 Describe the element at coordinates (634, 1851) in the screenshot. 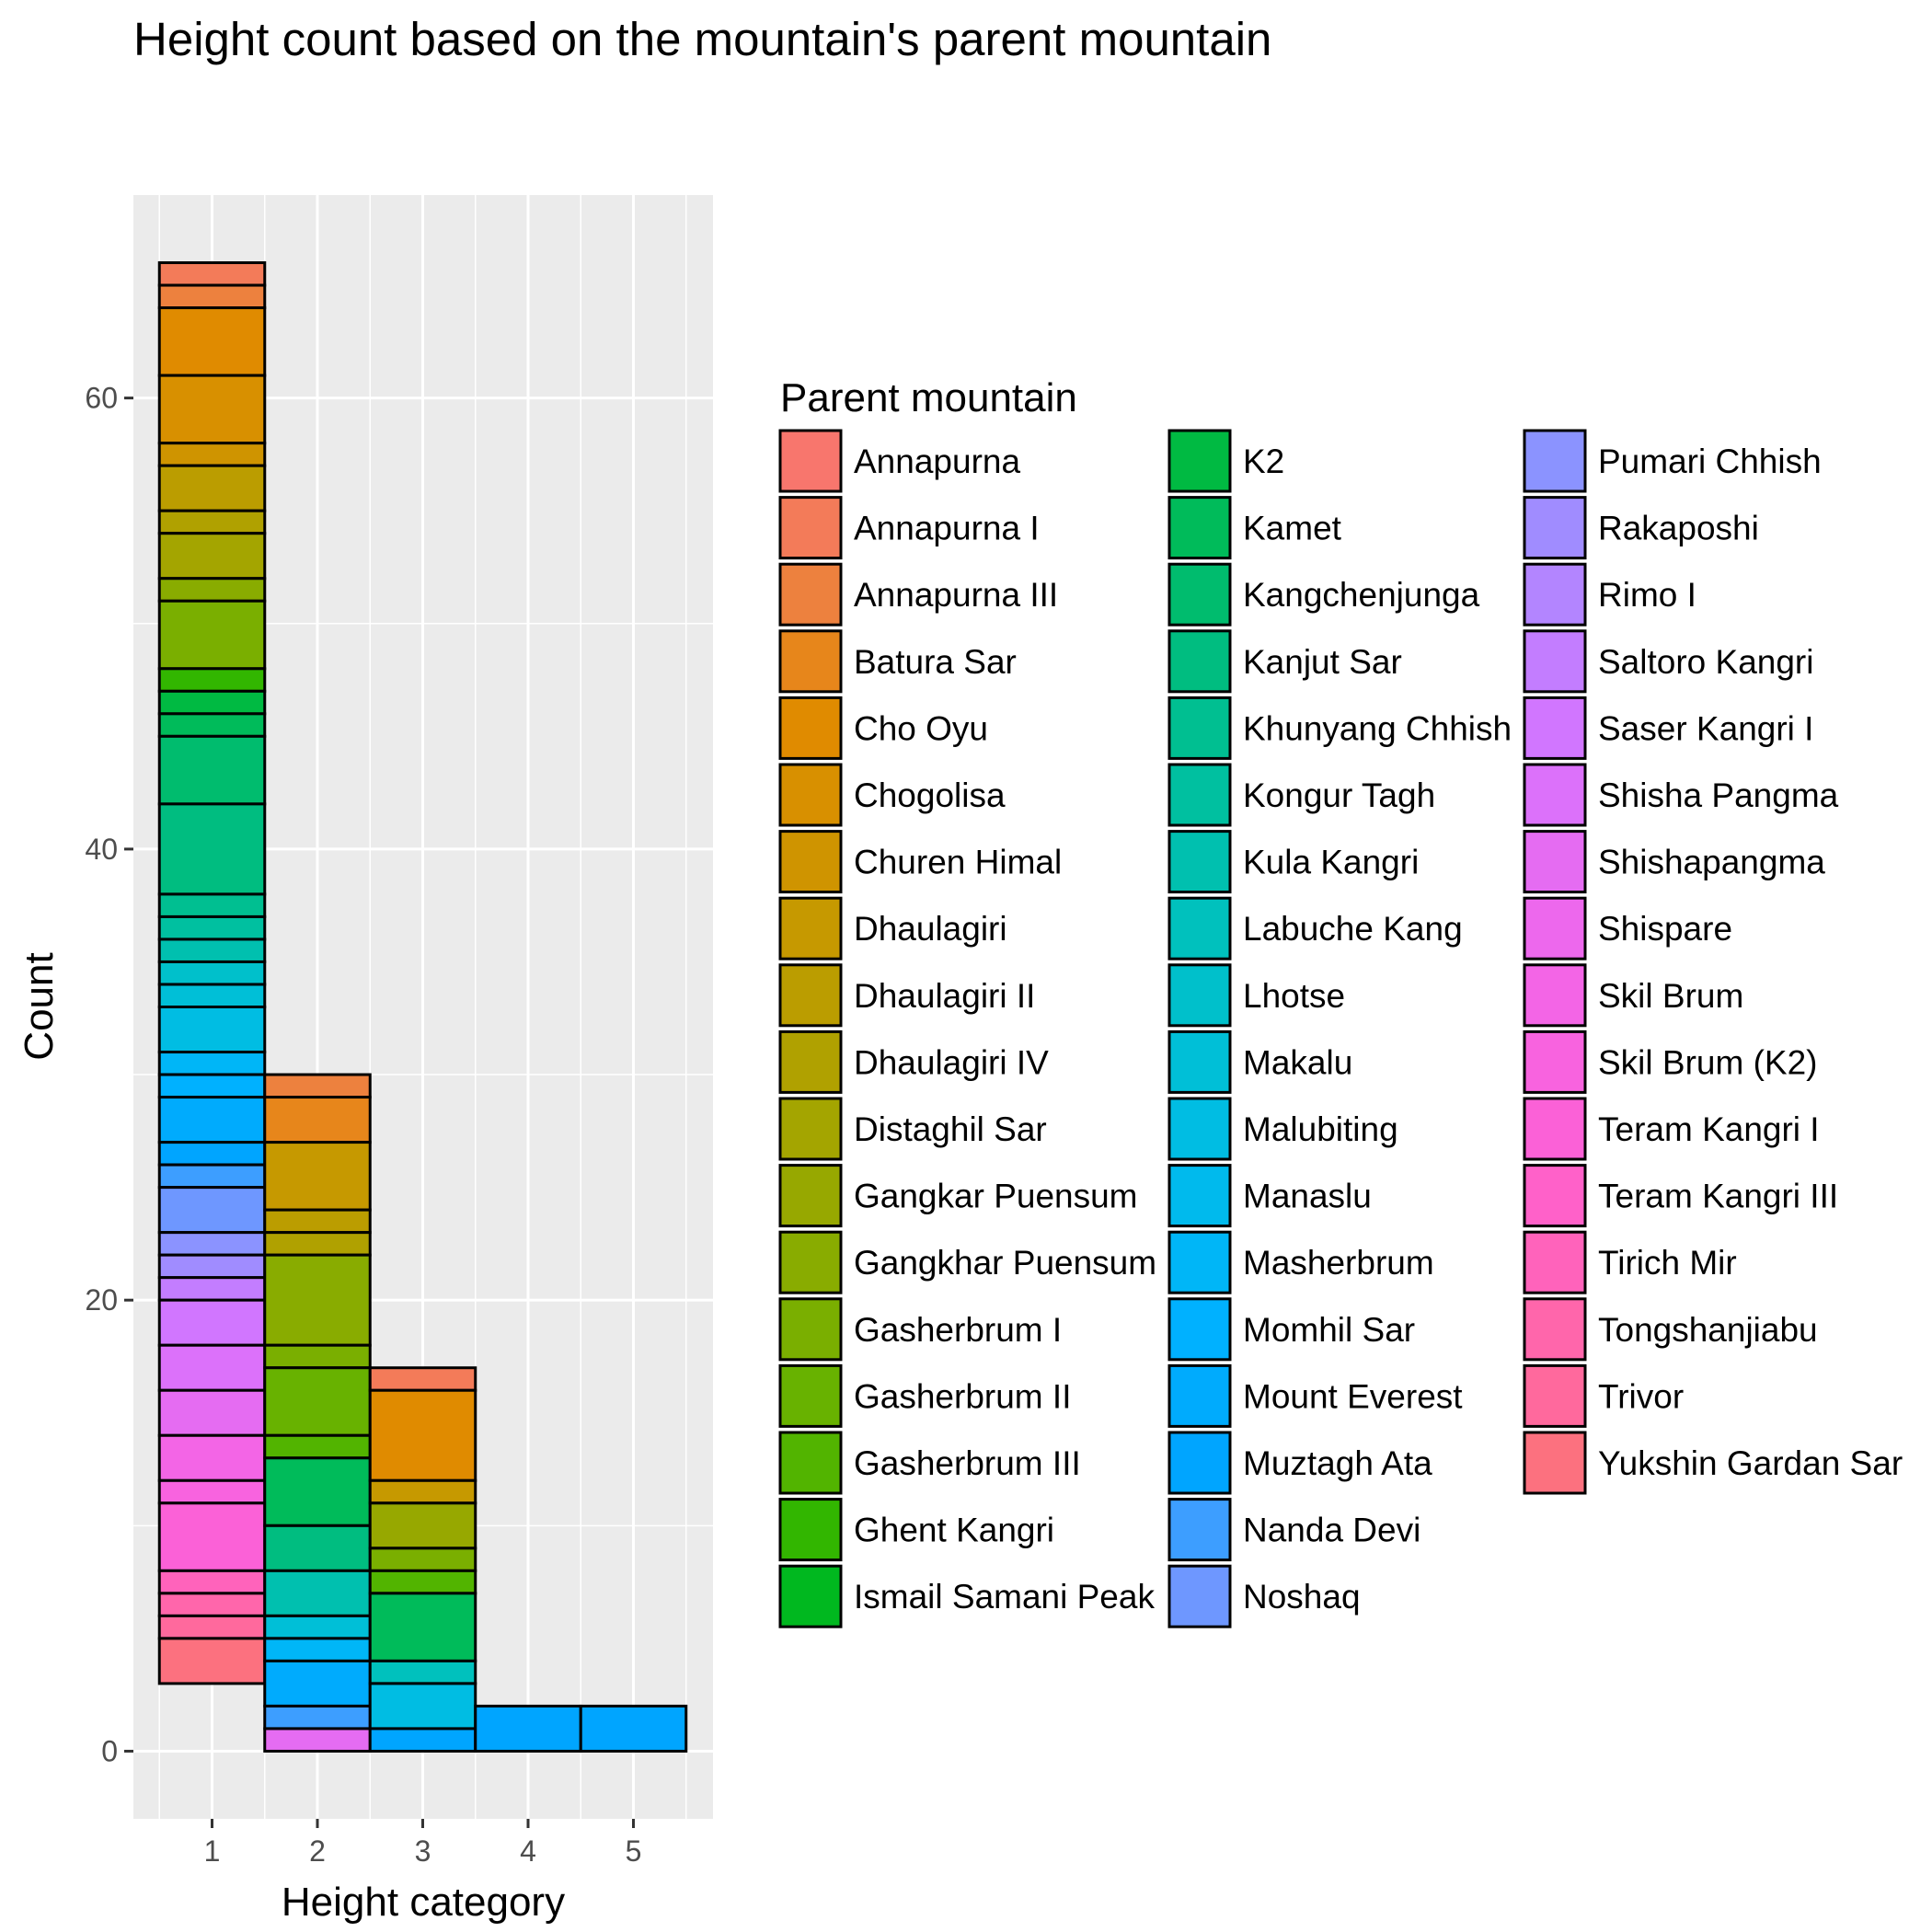

I see `x-tick-label: 5` at that location.